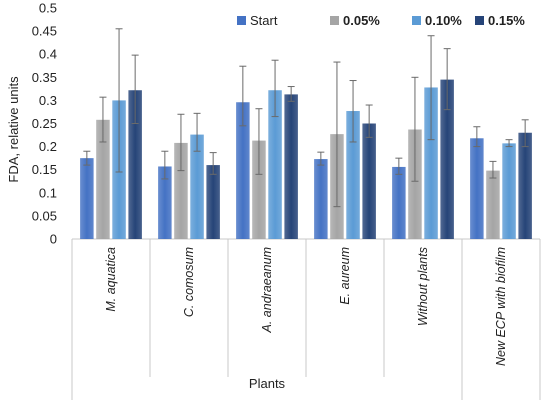  Describe the element at coordinates (506, 20) in the screenshot. I see `legend-label-0-15: 0.15%` at that location.